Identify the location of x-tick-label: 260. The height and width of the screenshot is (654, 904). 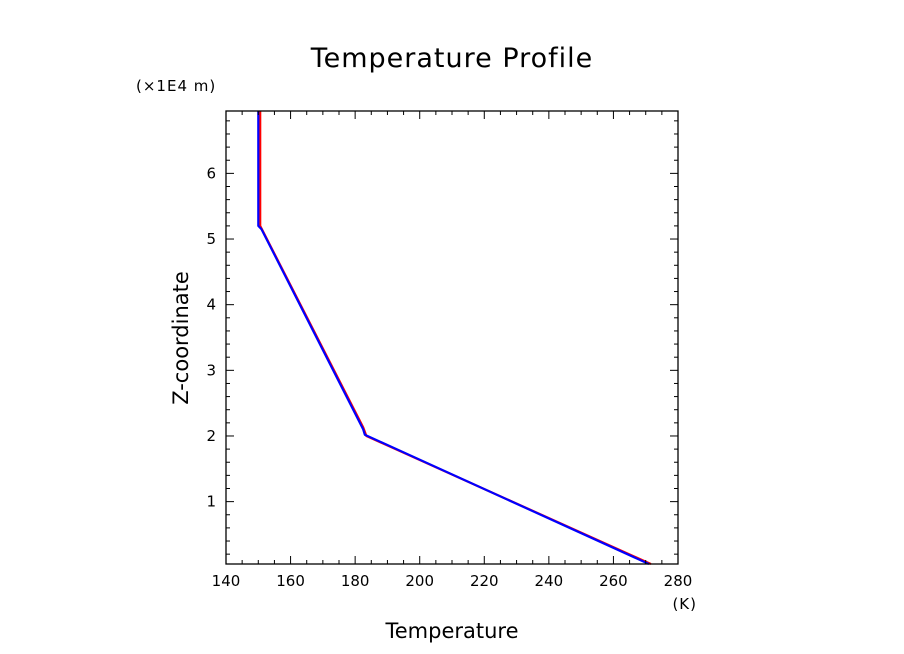
(613, 581).